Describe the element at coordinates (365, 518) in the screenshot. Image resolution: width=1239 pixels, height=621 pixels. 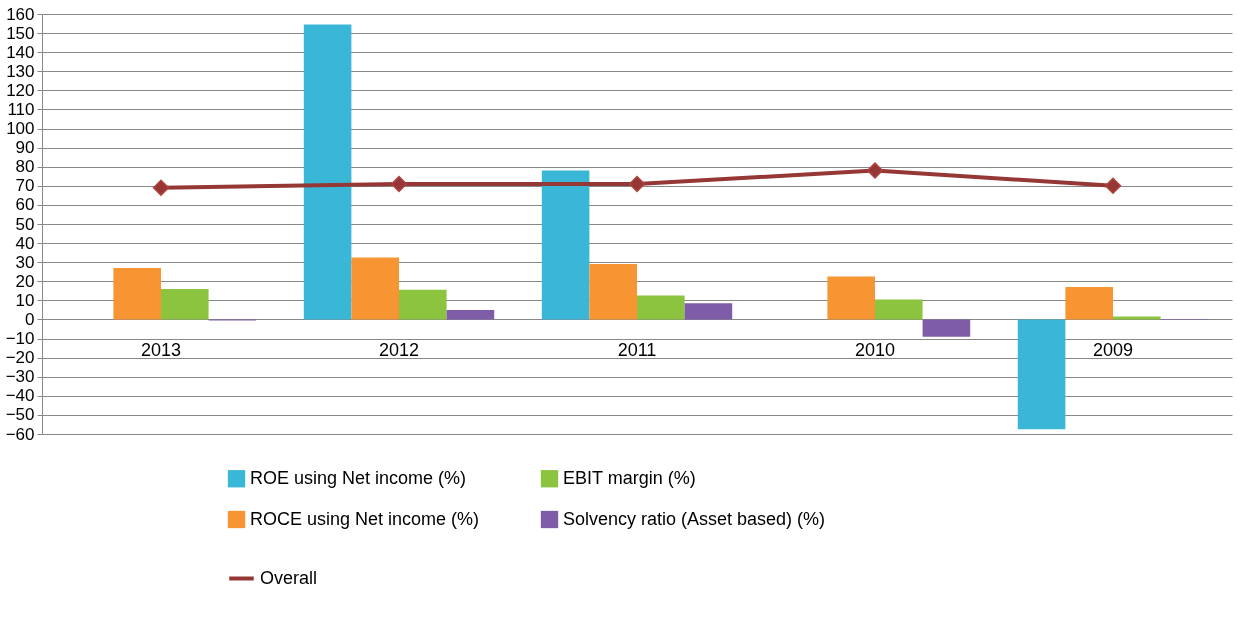
I see `legend-label: ROCE using Net income (%)` at that location.